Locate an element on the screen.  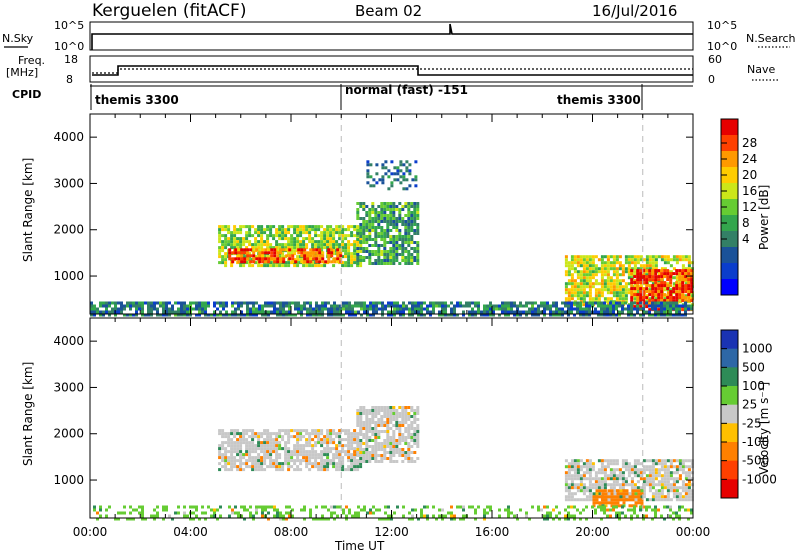
power-mode-boundaries is located at coordinates (492, 214).